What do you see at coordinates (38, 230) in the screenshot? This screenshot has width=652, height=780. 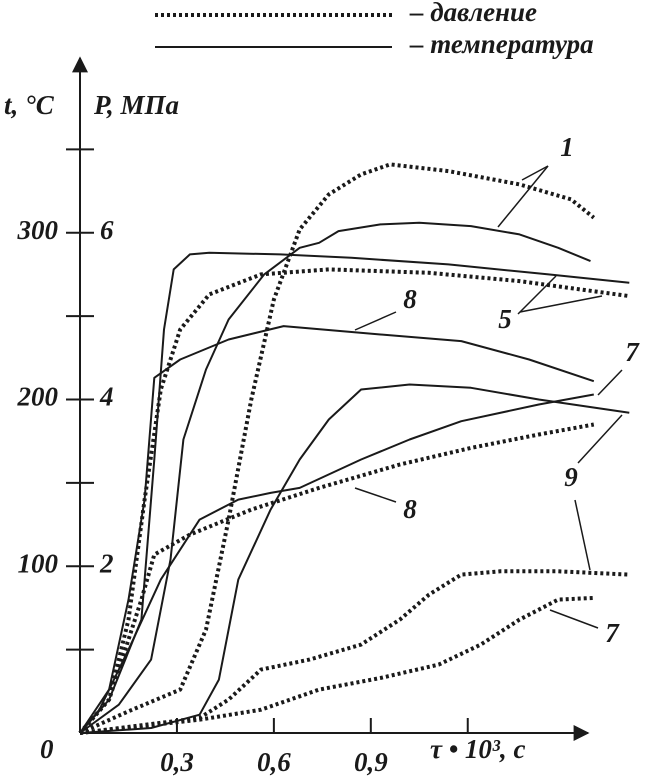 I see `y-tick-label: 300` at bounding box center [38, 230].